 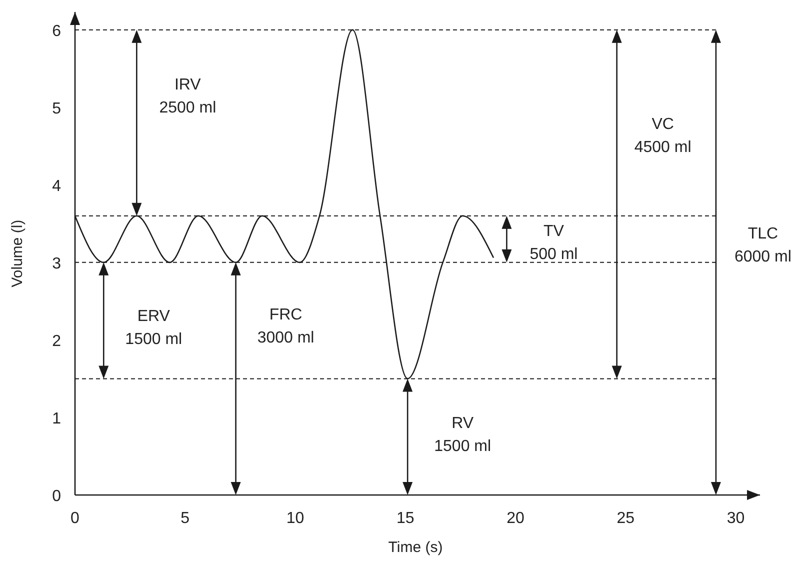 I want to click on x-tick-label: 5, so click(x=185, y=518).